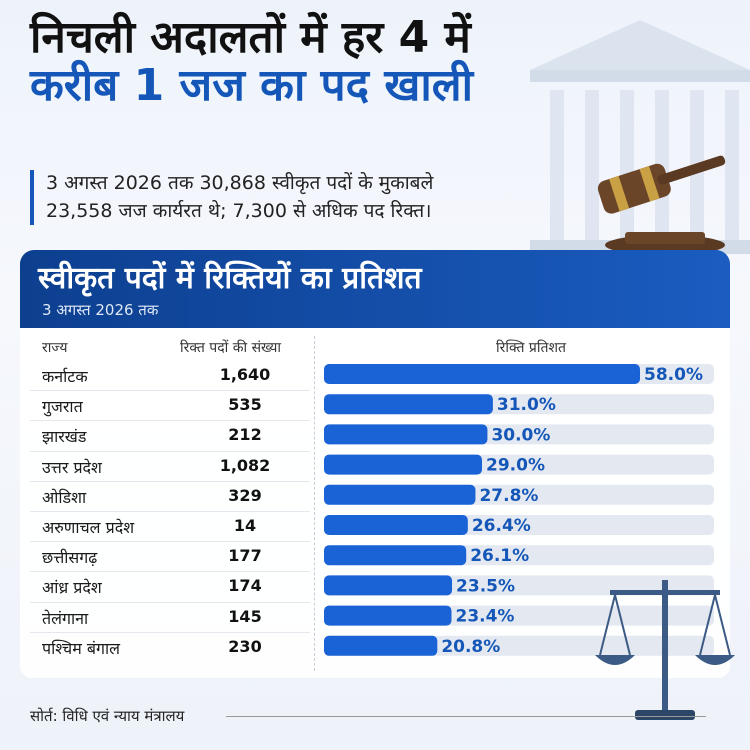  Describe the element at coordinates (72, 467) in the screenshot. I see `state-name: उत्तर प्रदेश` at that location.